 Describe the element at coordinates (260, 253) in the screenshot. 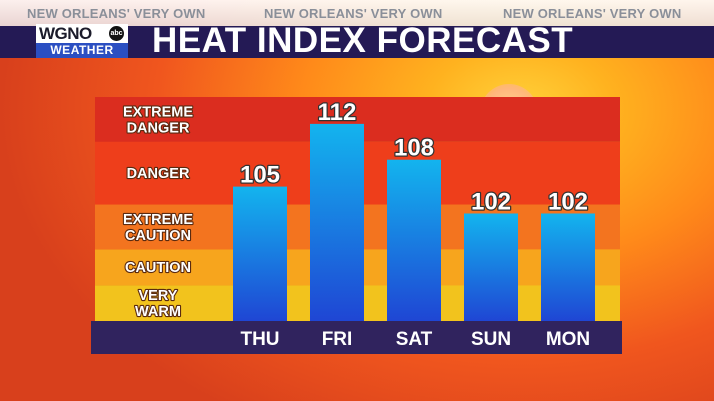

I see `bar-thu` at that location.